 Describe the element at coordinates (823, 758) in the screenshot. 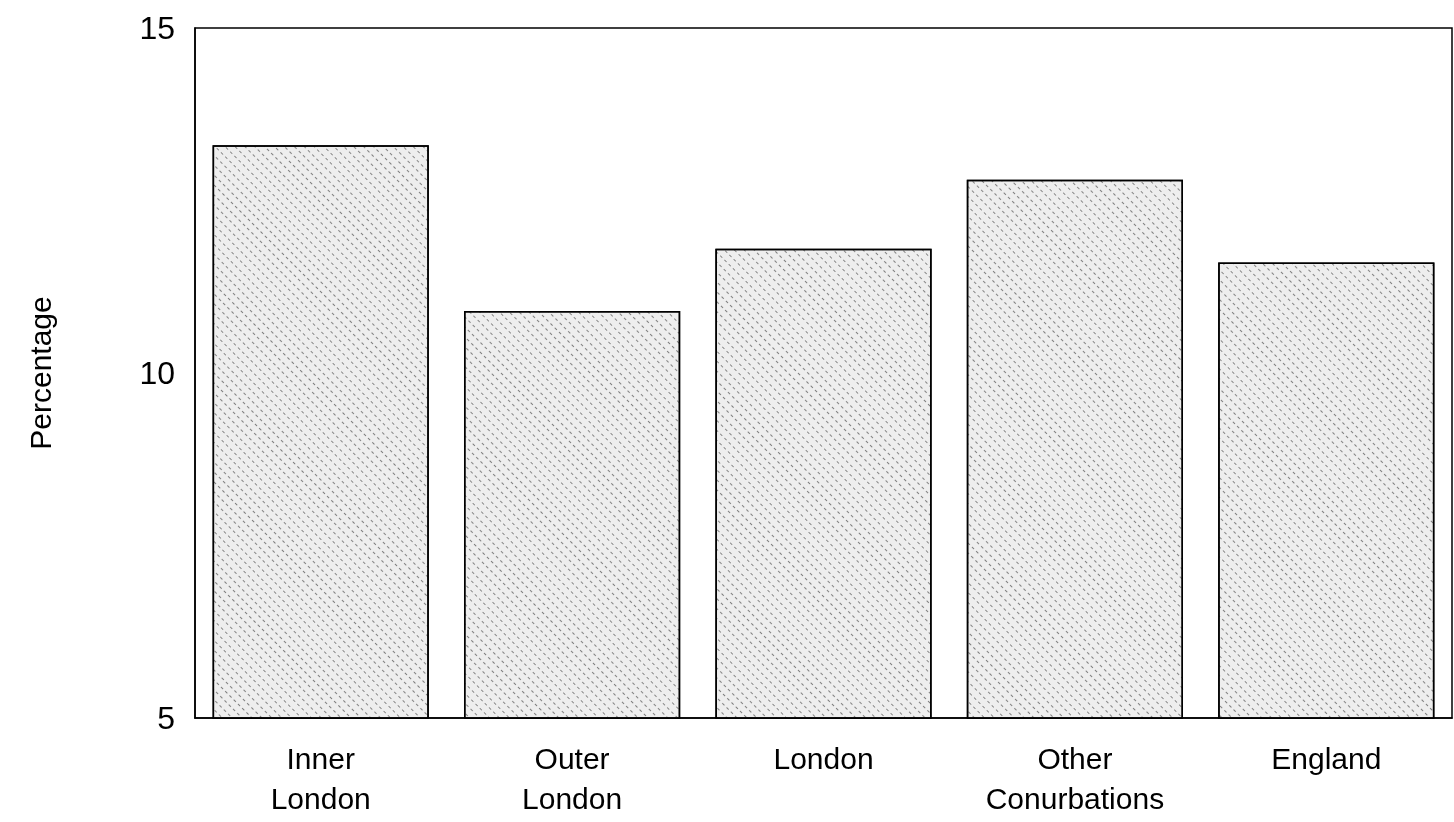

I see `x-tick-label: London` at that location.